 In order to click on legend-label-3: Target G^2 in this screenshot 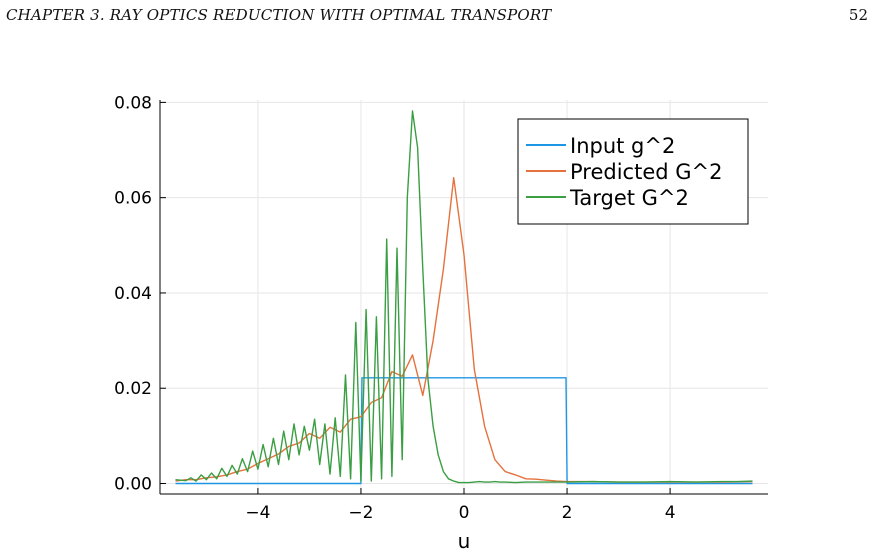, I will do `click(629, 198)`.